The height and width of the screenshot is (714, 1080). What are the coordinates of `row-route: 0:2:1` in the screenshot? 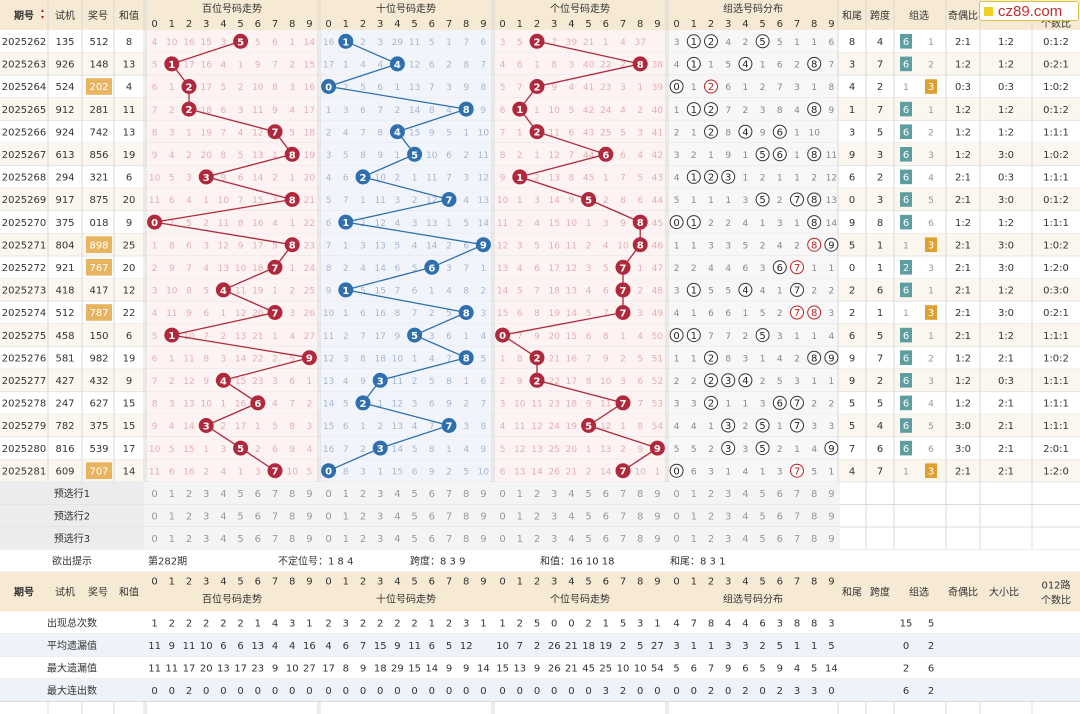 It's located at (1056, 65).